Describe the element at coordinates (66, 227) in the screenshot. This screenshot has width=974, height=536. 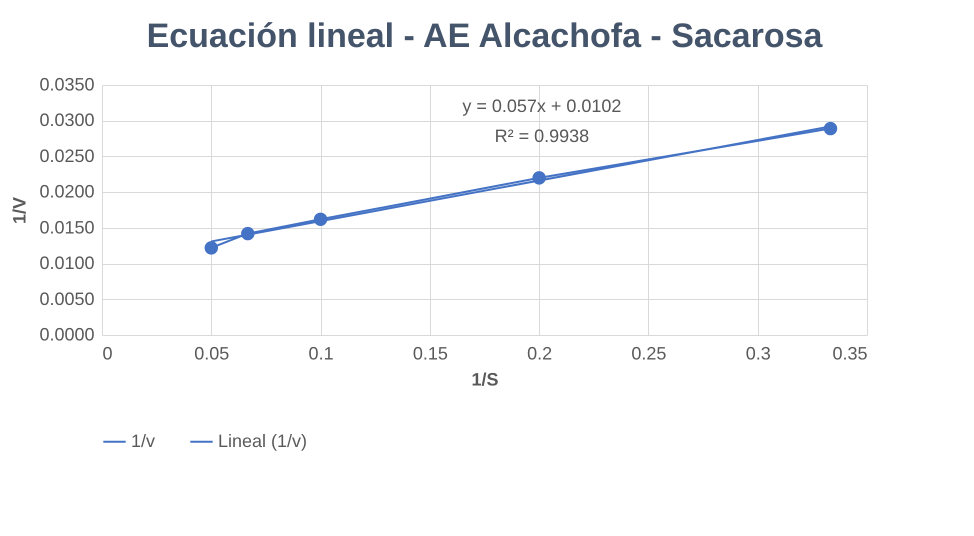
I see `y-tick-label: 0.0150` at that location.